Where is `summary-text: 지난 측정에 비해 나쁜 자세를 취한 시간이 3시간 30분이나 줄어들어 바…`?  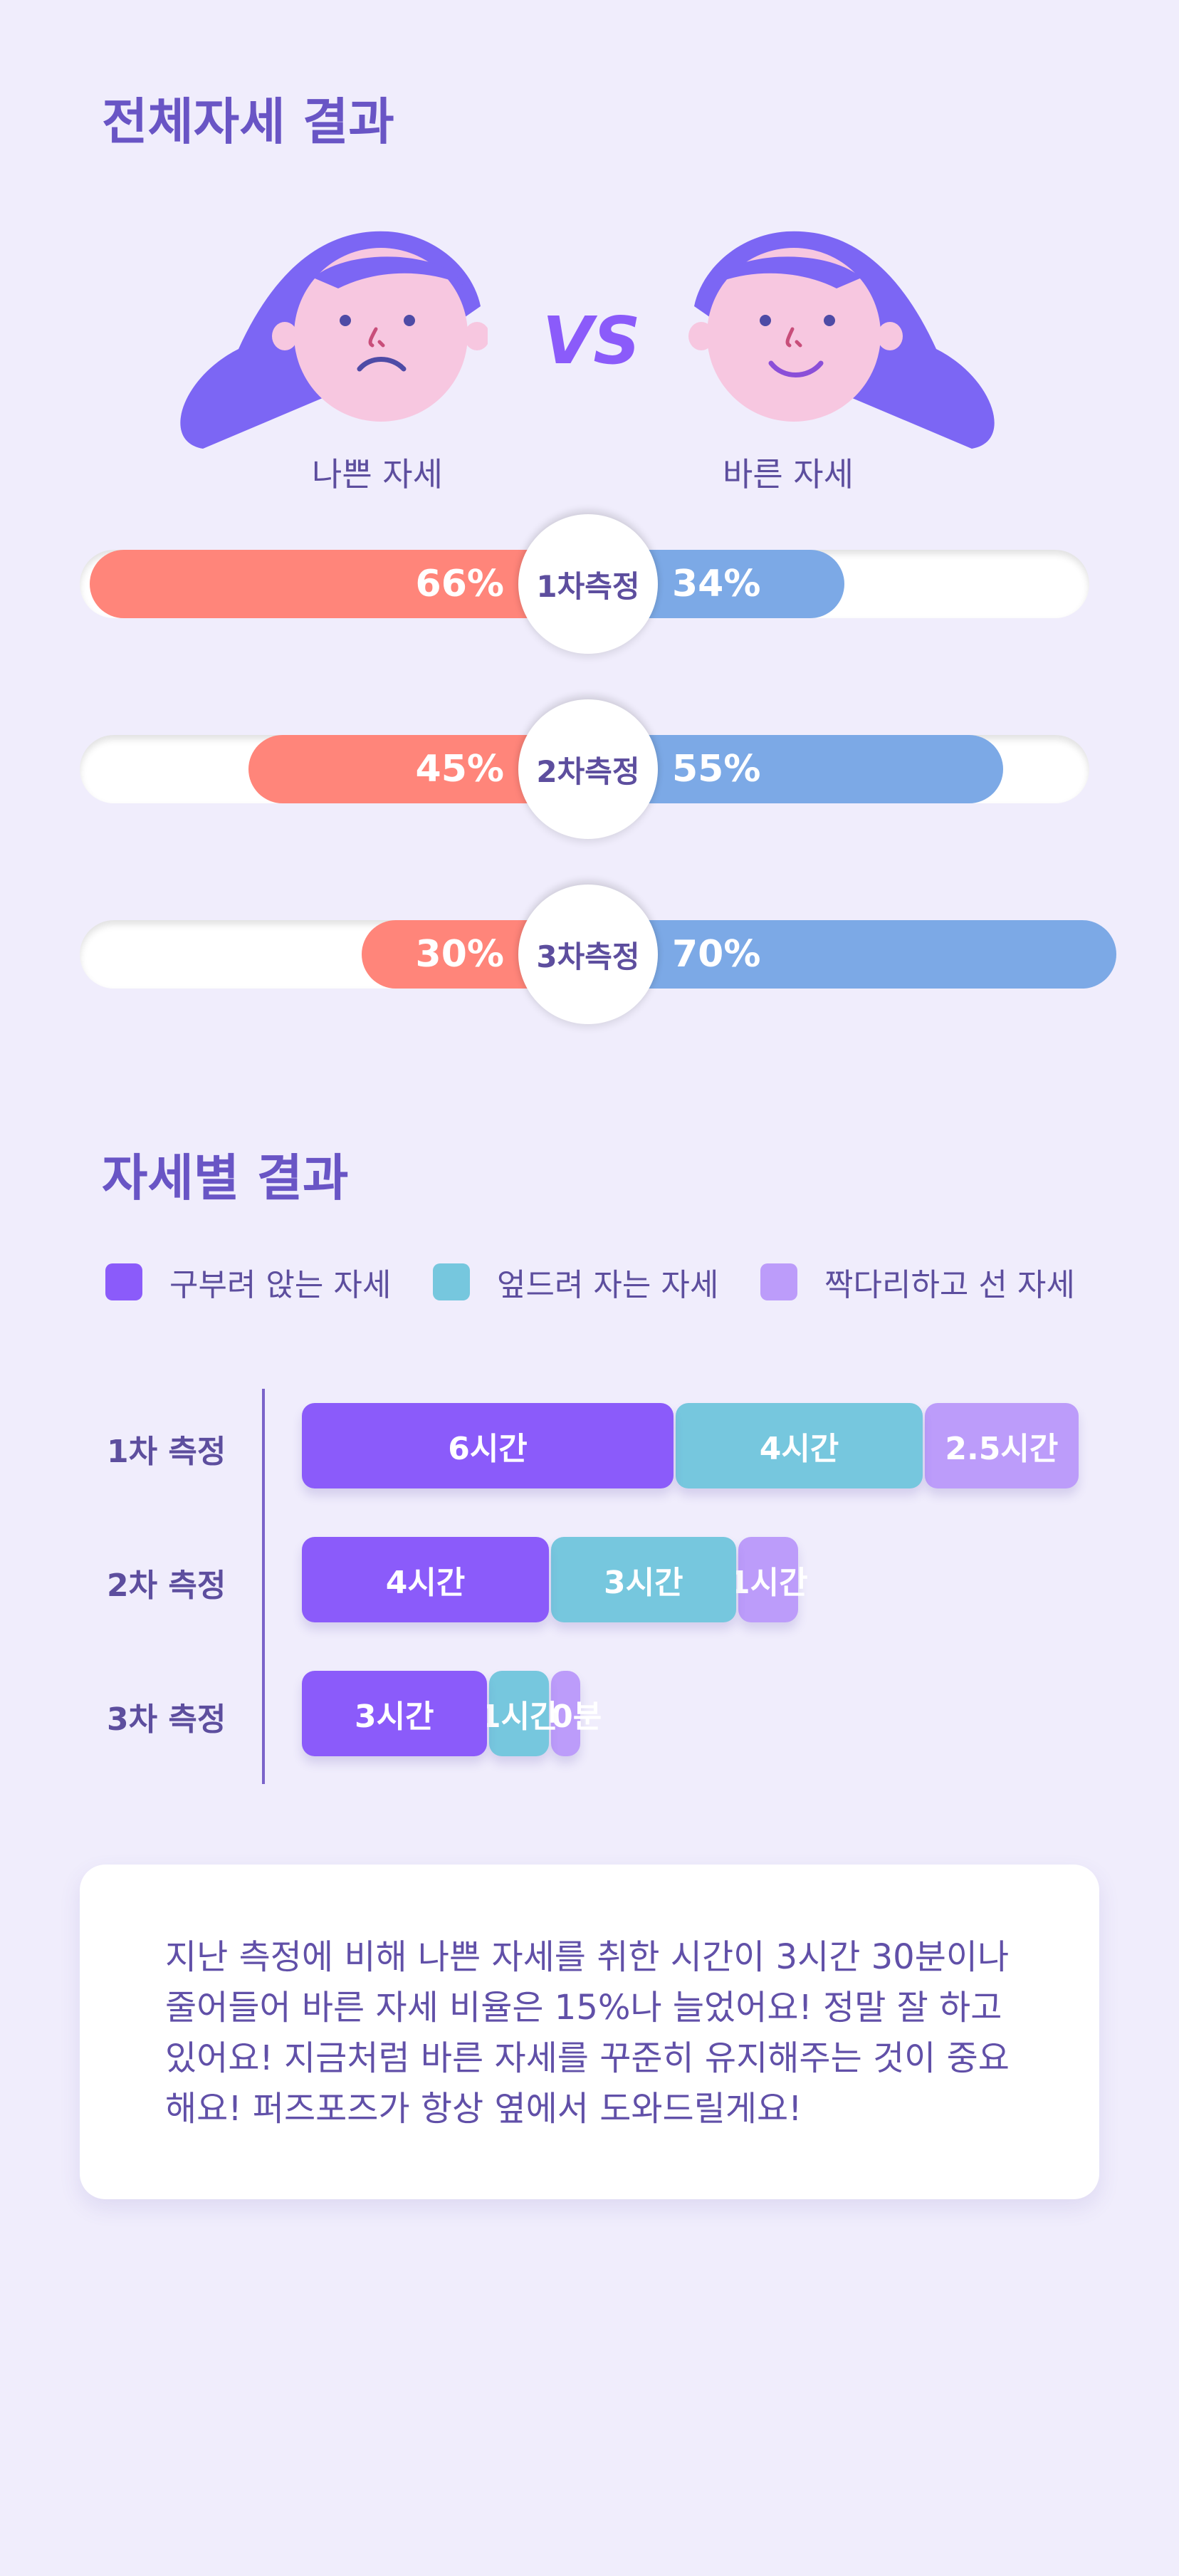 summary-text: 지난 측정에 비해 나쁜 자세를 취한 시간이 3시간 30분이나 줄어들어 바… is located at coordinates (599, 2033).